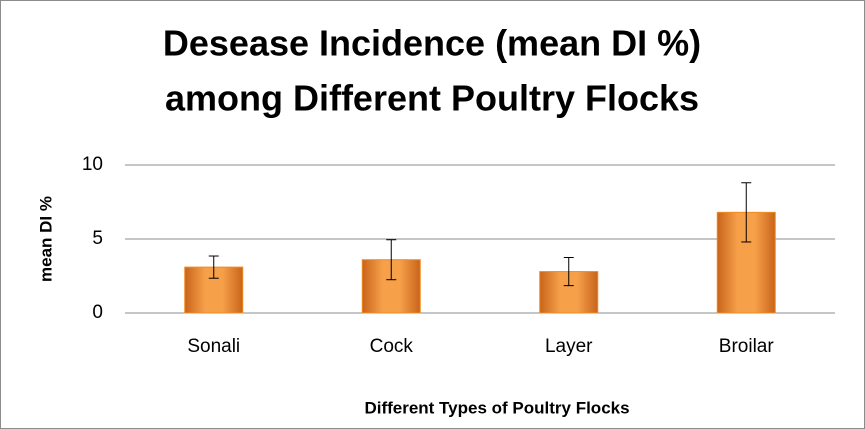 The width and height of the screenshot is (865, 429). Describe the element at coordinates (432, 98) in the screenshot. I see `chart-title: among Different Poultry Flocks` at that location.